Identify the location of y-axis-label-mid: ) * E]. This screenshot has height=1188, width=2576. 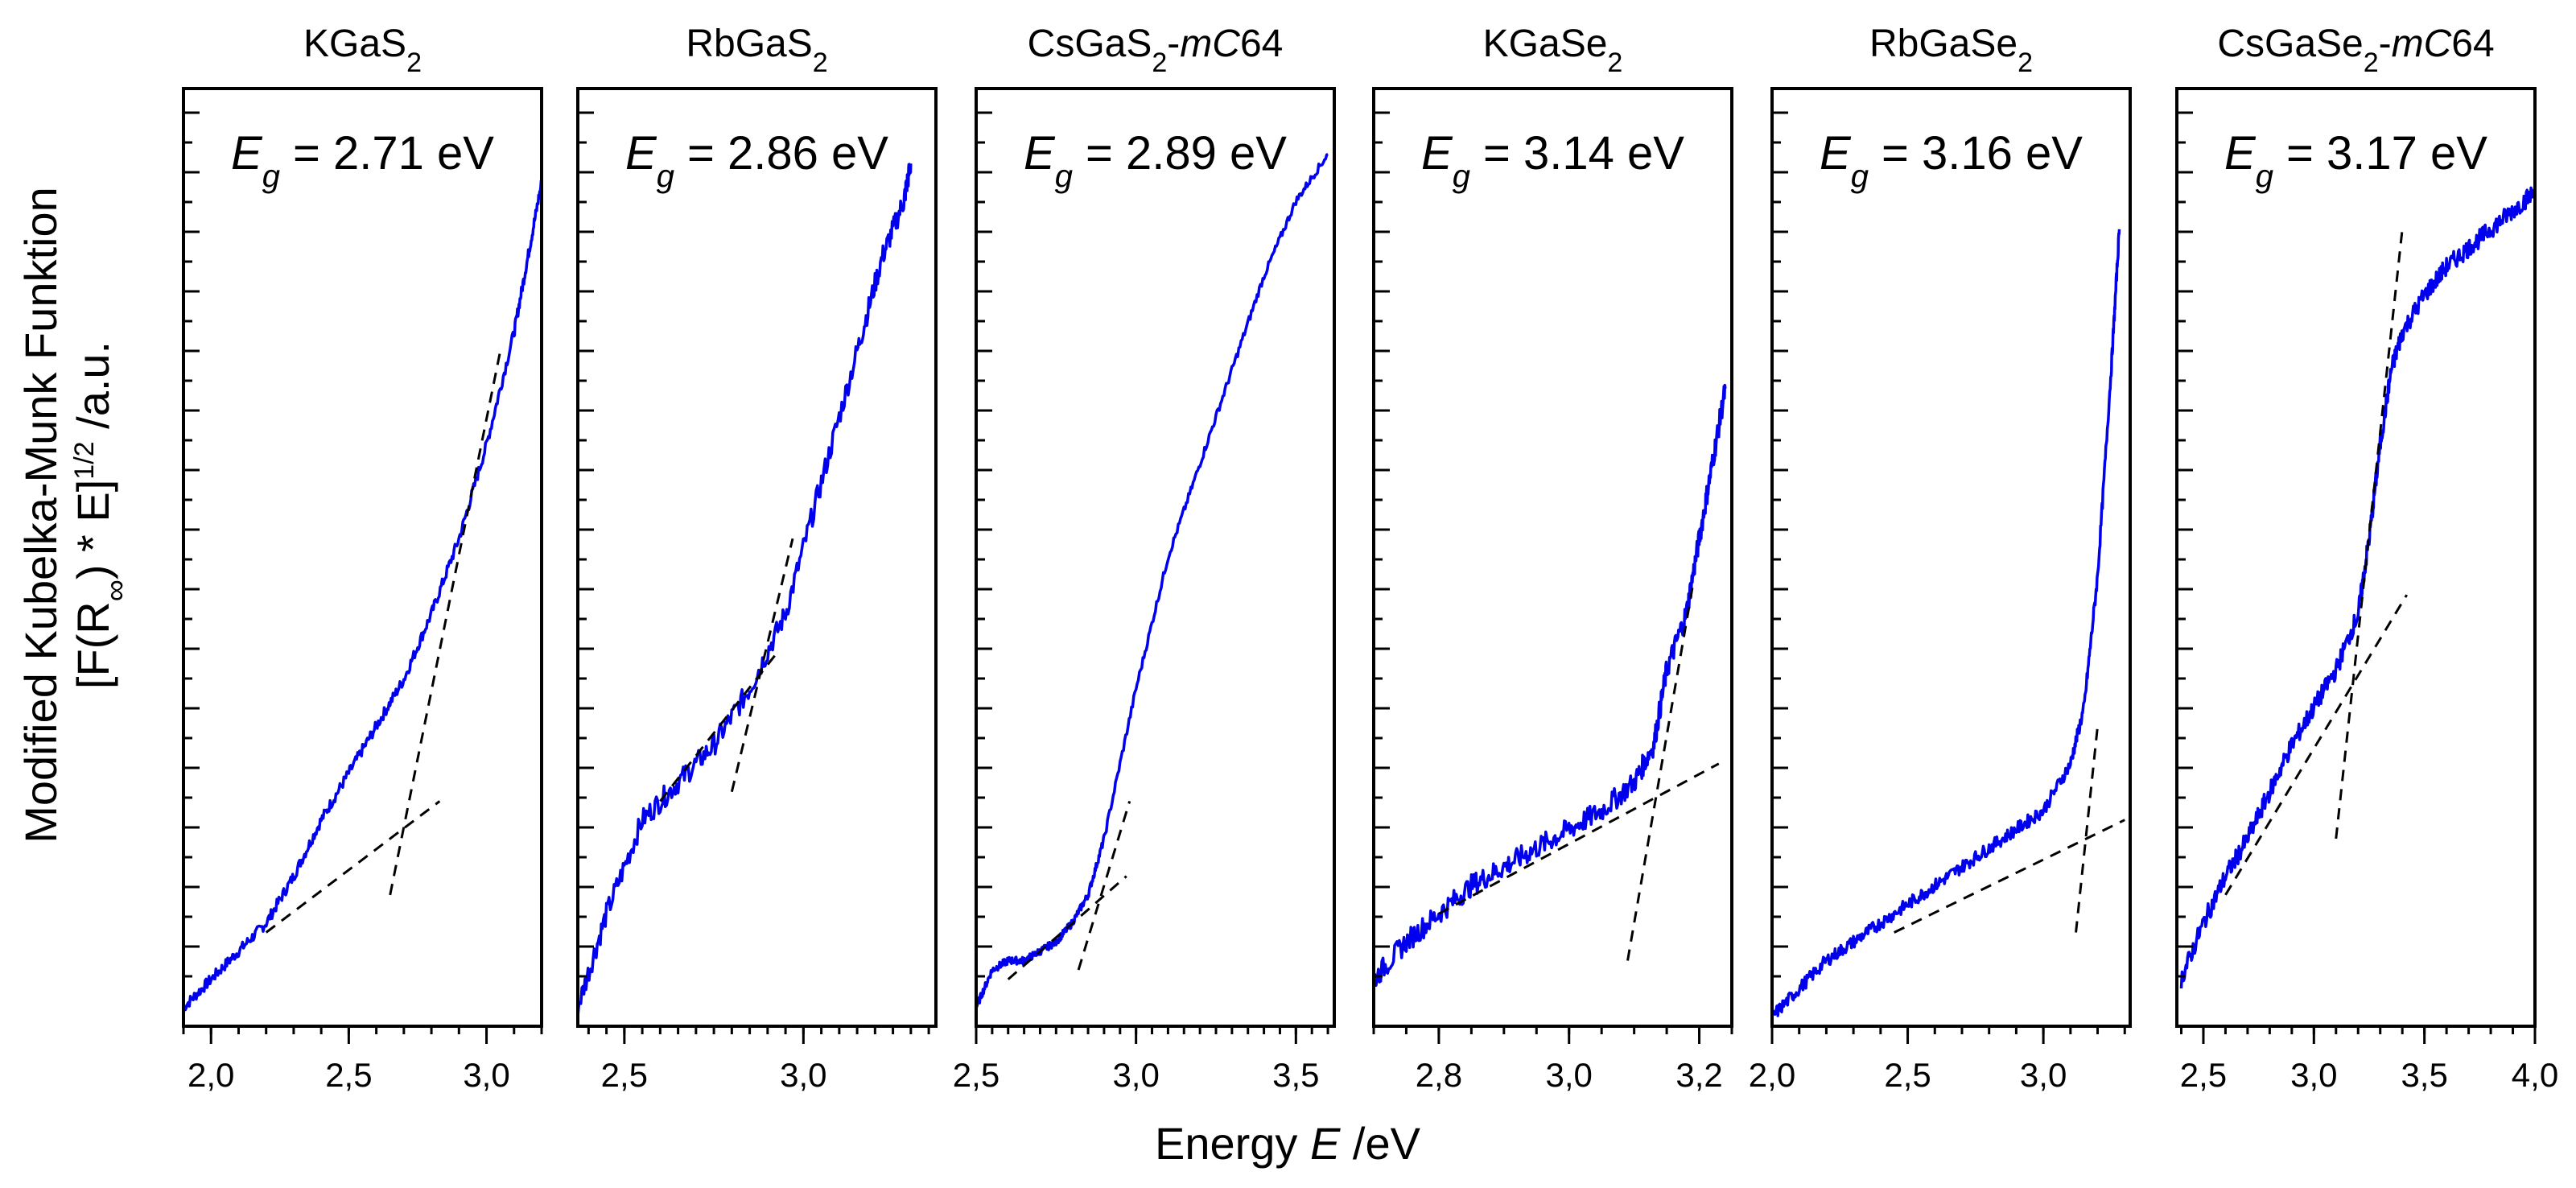
(93, 530).